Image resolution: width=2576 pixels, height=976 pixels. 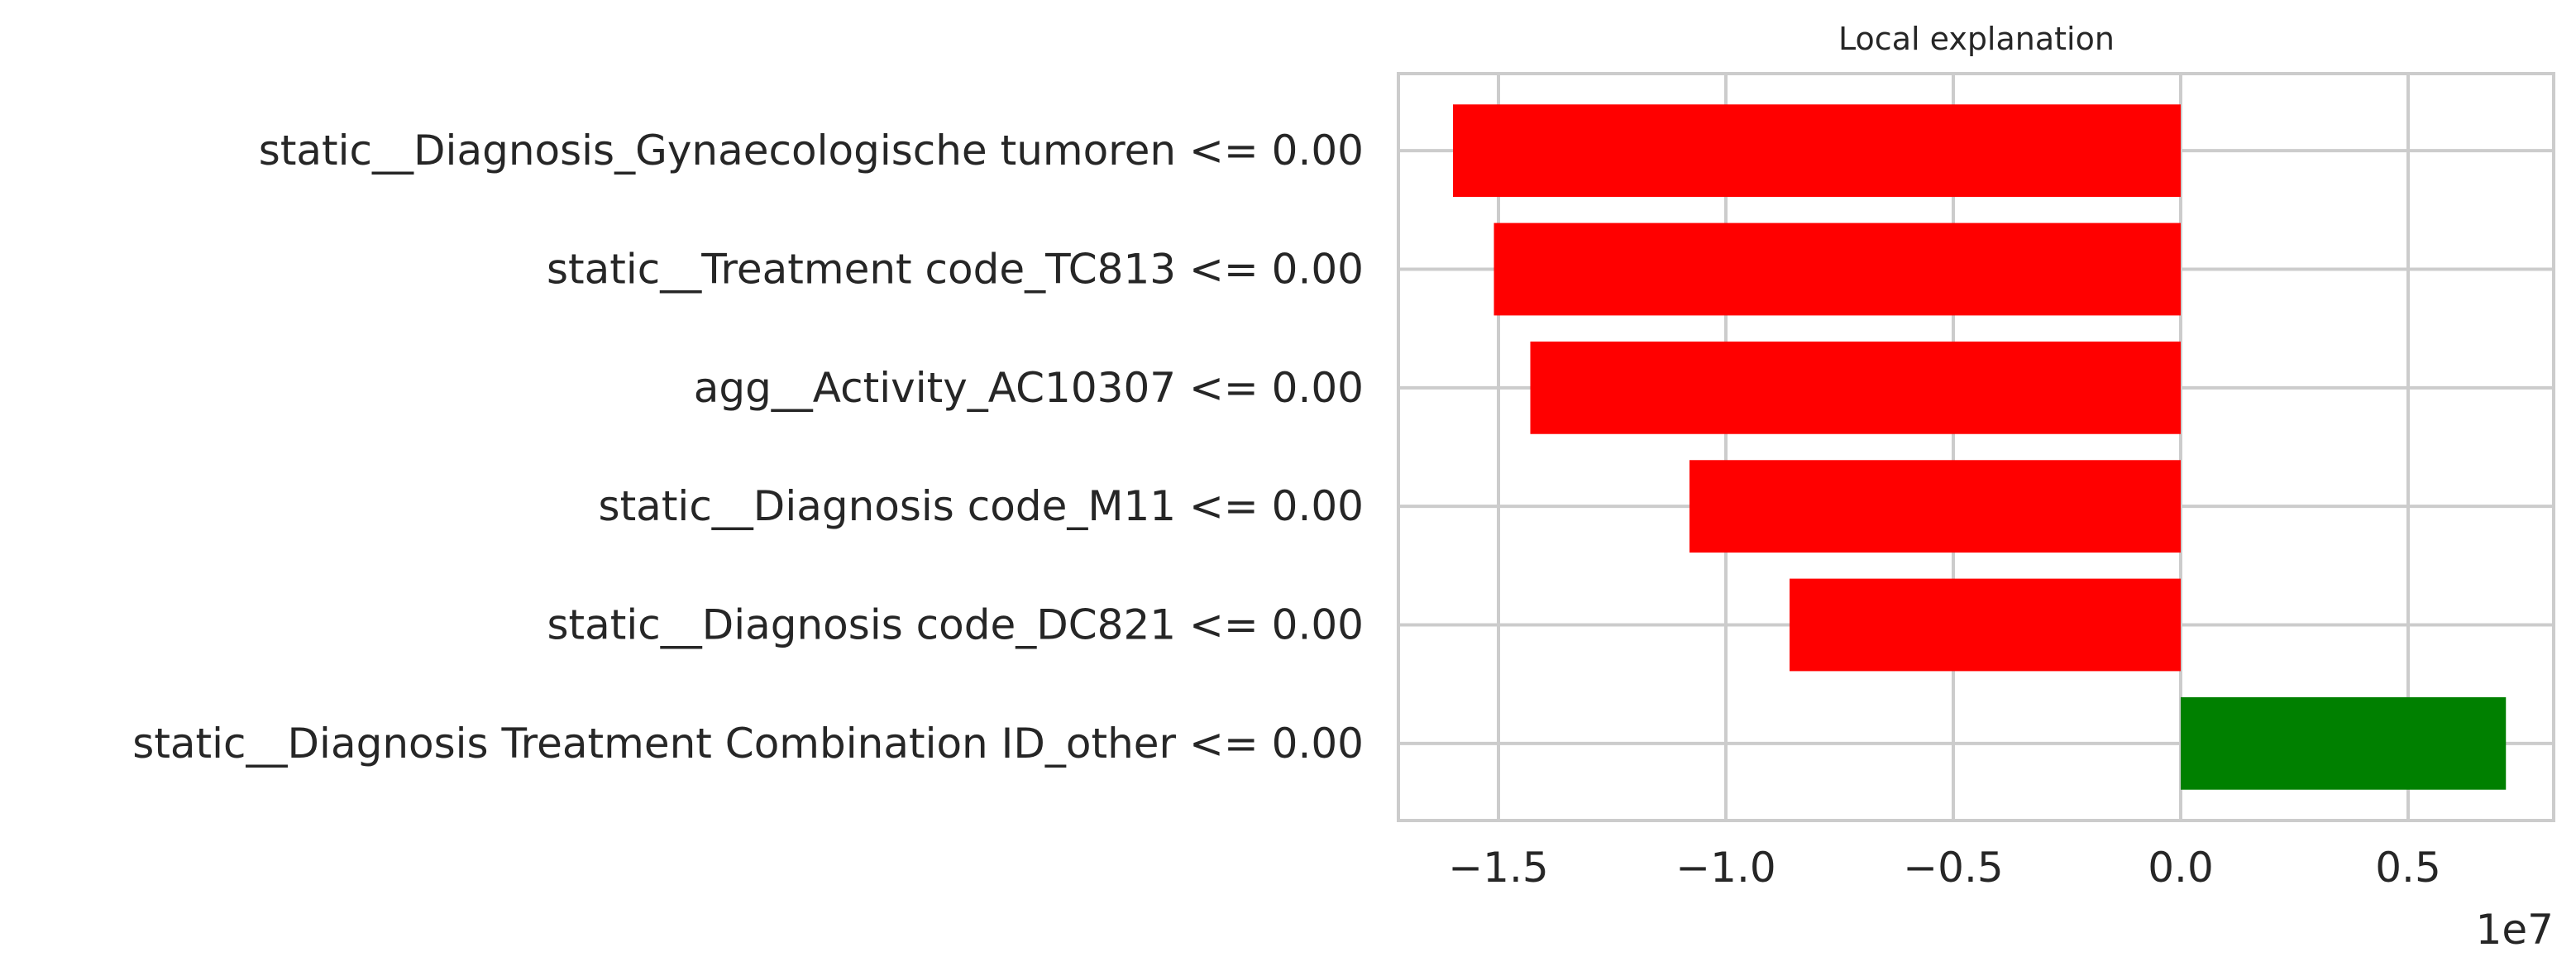 What do you see at coordinates (1953, 868) in the screenshot?
I see `x-tick-label: −0.5` at bounding box center [1953, 868].